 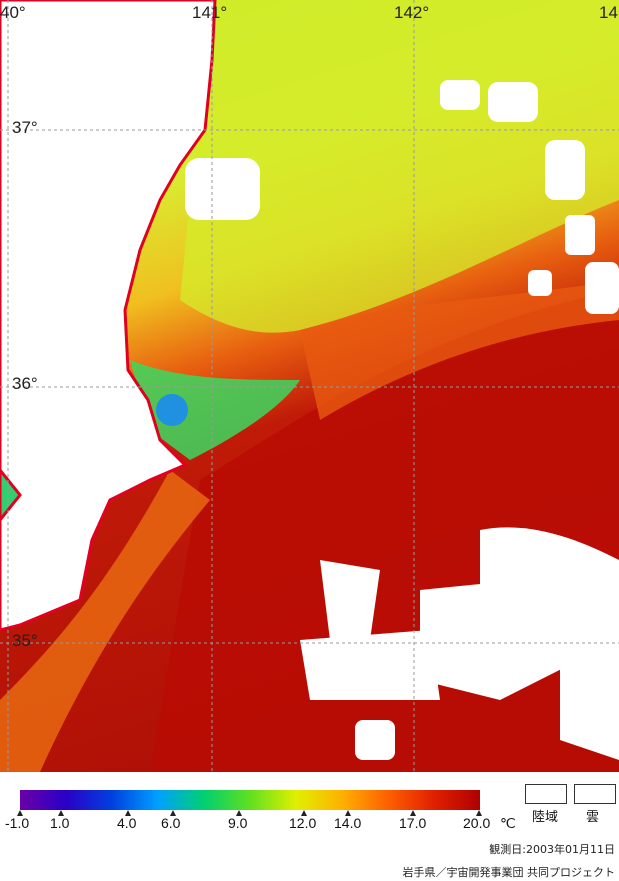 I want to click on unit-label: ℃, so click(x=508, y=823).